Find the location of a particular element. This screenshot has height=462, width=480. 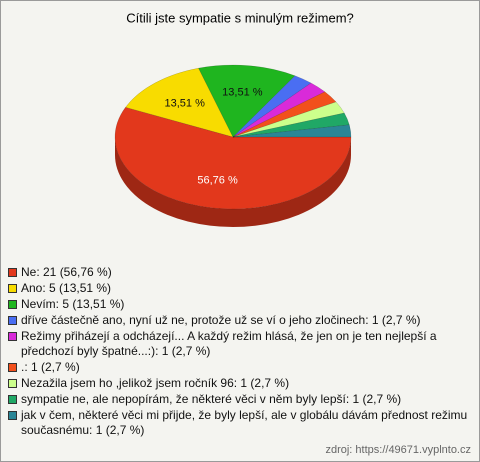

slice-label: 56,76 % is located at coordinates (217, 181).